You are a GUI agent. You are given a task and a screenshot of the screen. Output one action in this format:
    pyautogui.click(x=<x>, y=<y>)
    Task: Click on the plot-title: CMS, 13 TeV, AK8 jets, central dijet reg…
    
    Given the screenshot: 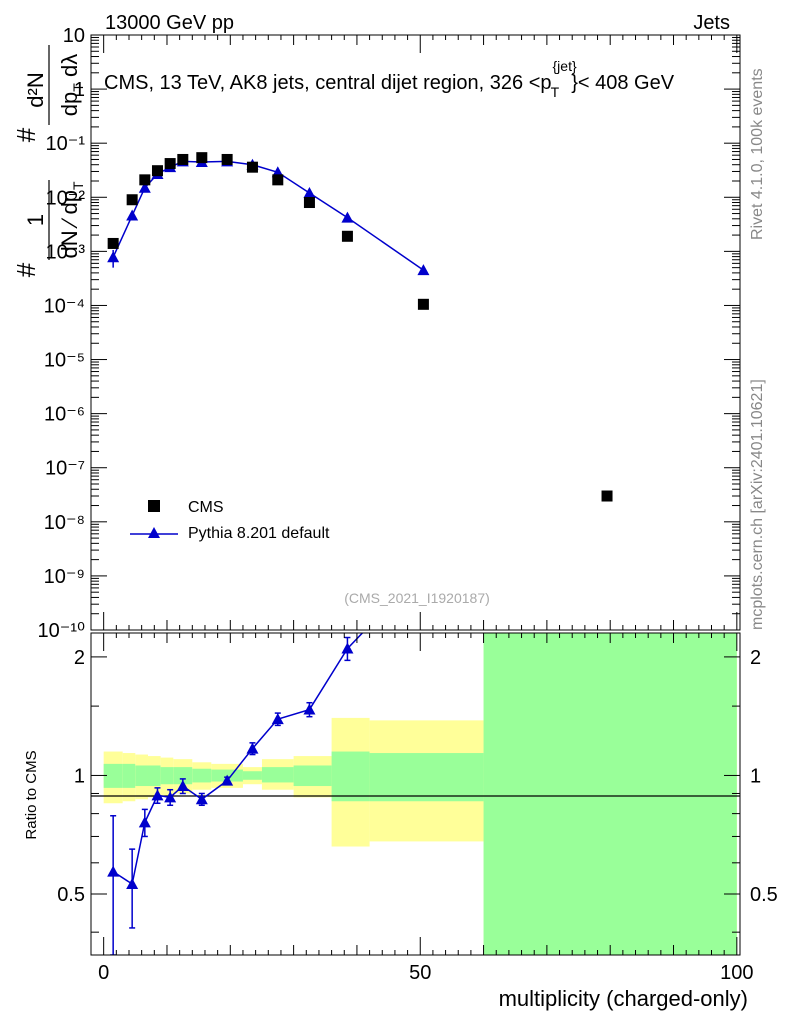 What is the action you would take?
    pyautogui.click(x=389, y=79)
    